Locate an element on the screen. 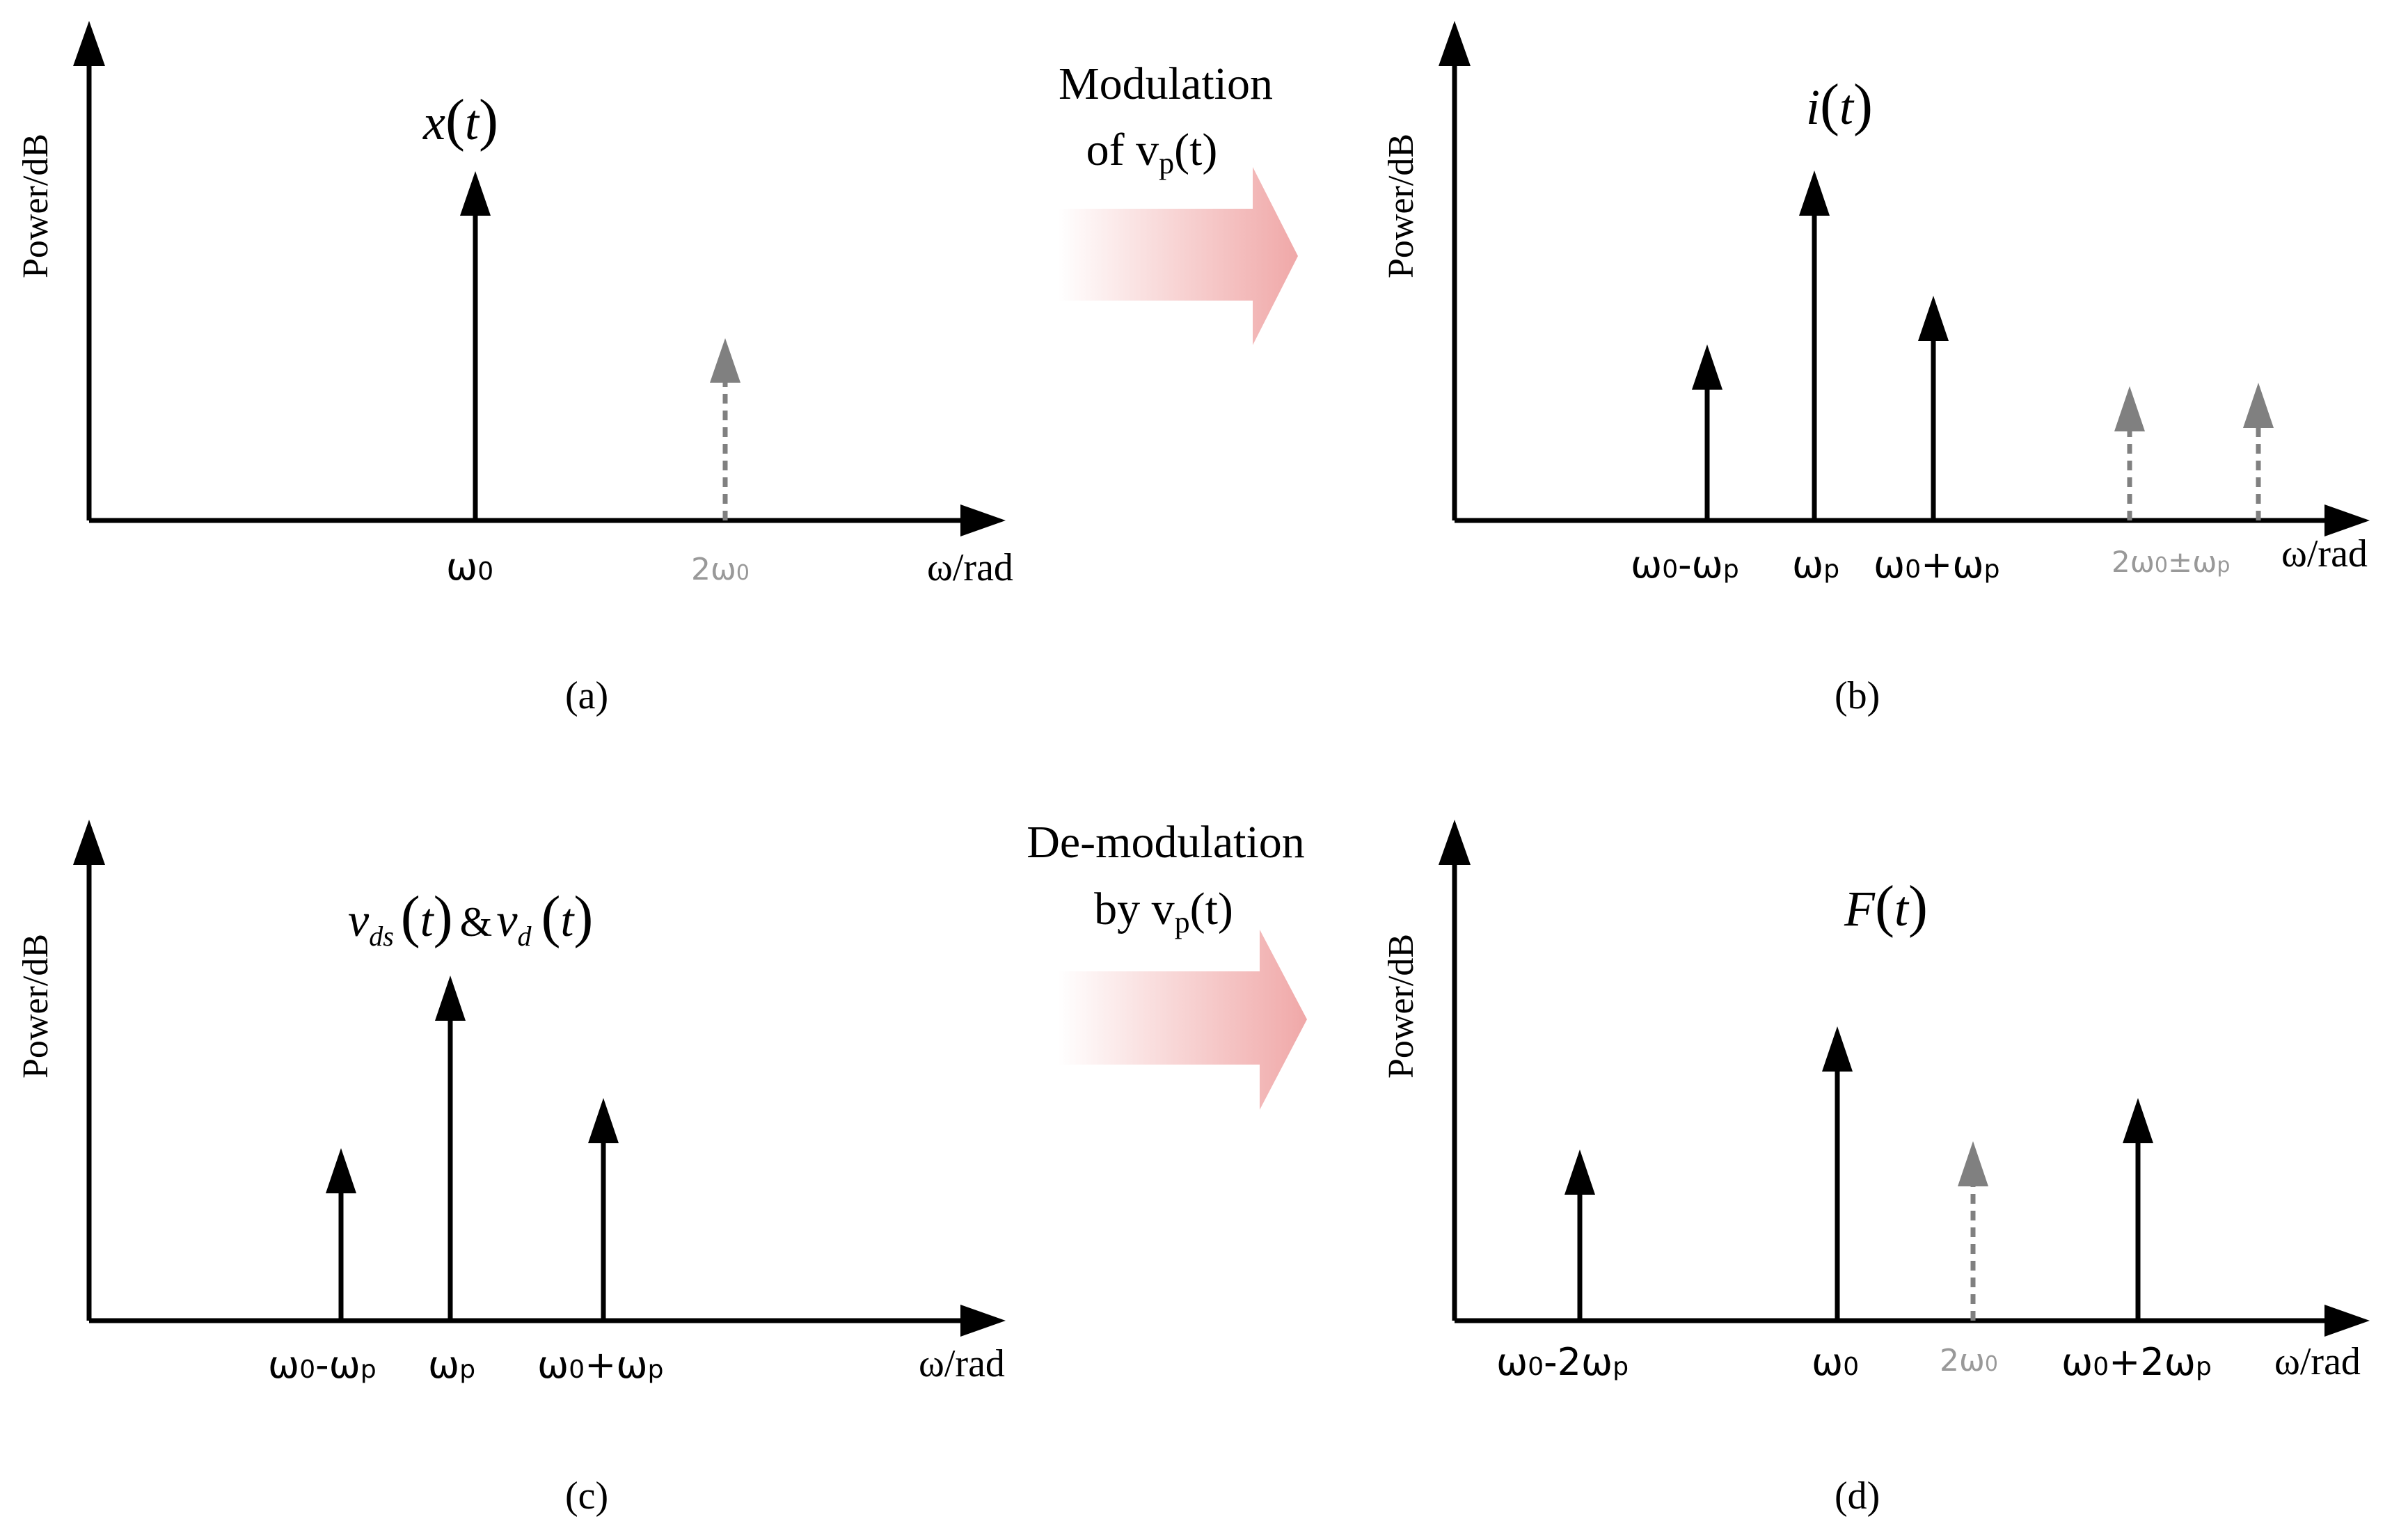  signal-label: i(t) is located at coordinates (1839, 104).